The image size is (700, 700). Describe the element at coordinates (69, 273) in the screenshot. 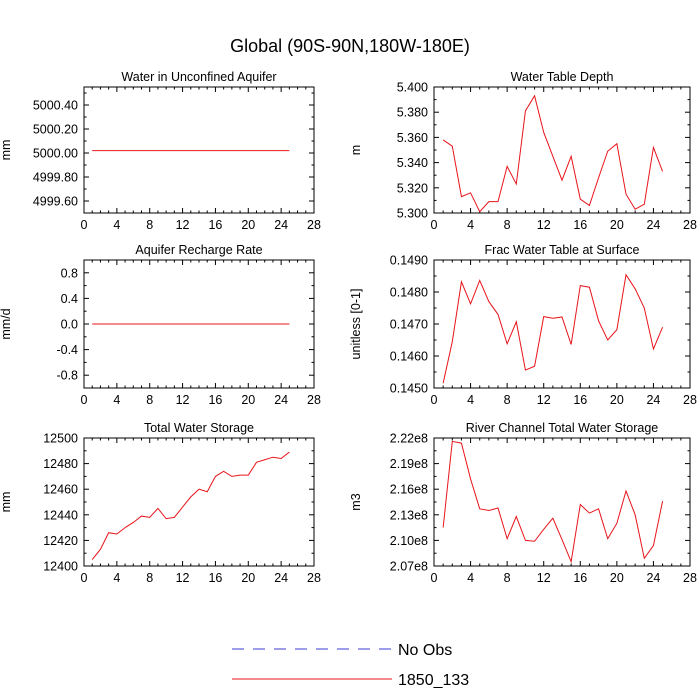

I see `y-tick-label: 0.8` at that location.